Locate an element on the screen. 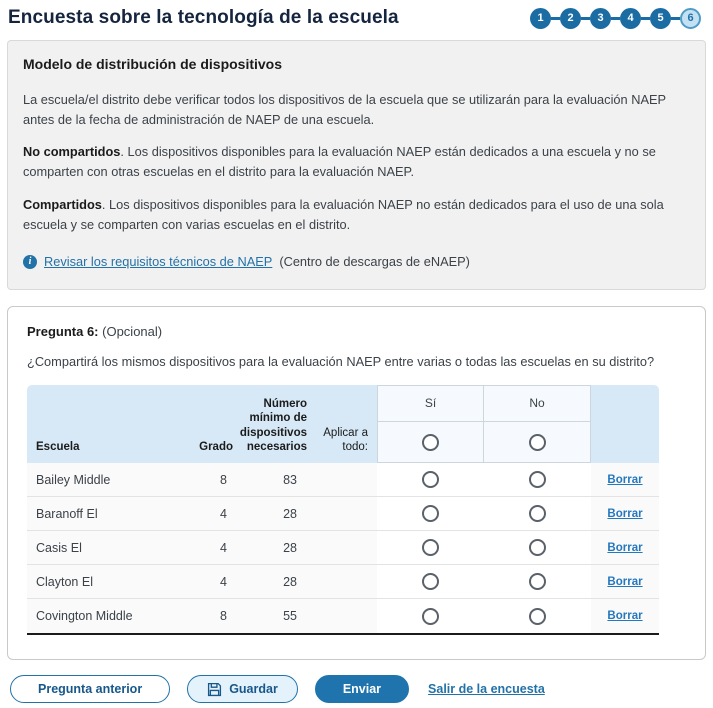 The image size is (713, 708). step-2: 2 is located at coordinates (570, 18).